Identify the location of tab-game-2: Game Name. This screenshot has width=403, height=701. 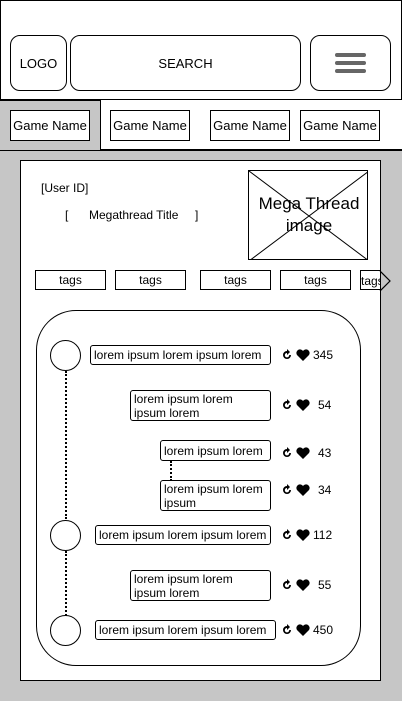
(150, 125).